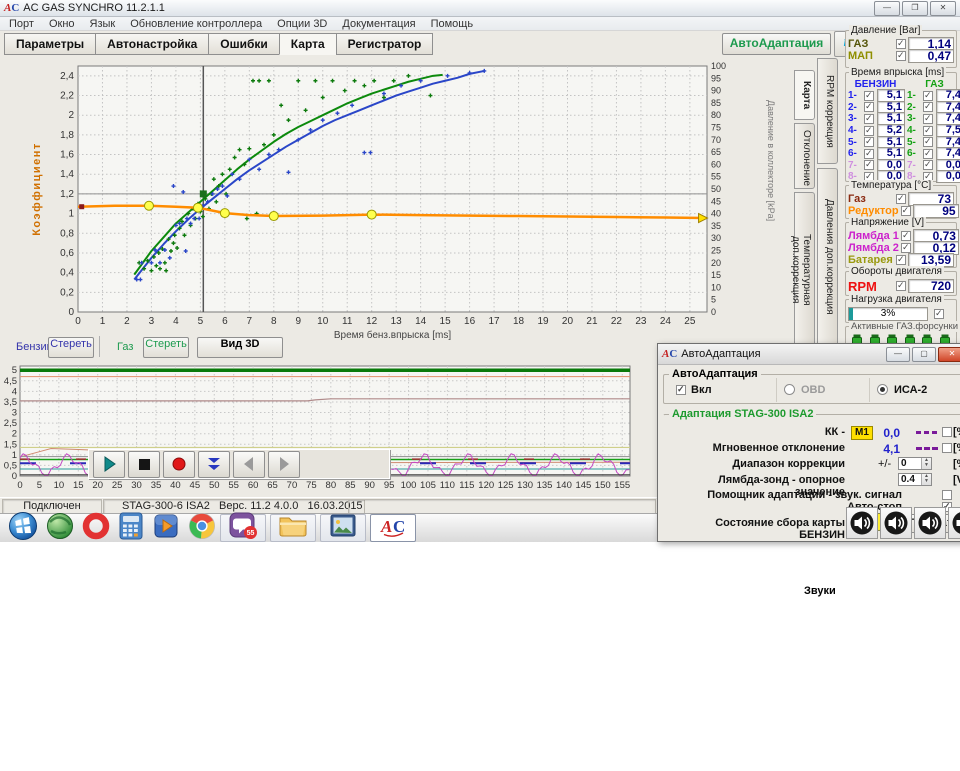 This screenshot has height=771, width=960. What do you see at coordinates (243, 527) in the screenshot?
I see `taskbar-icon-viber: 55` at bounding box center [243, 527].